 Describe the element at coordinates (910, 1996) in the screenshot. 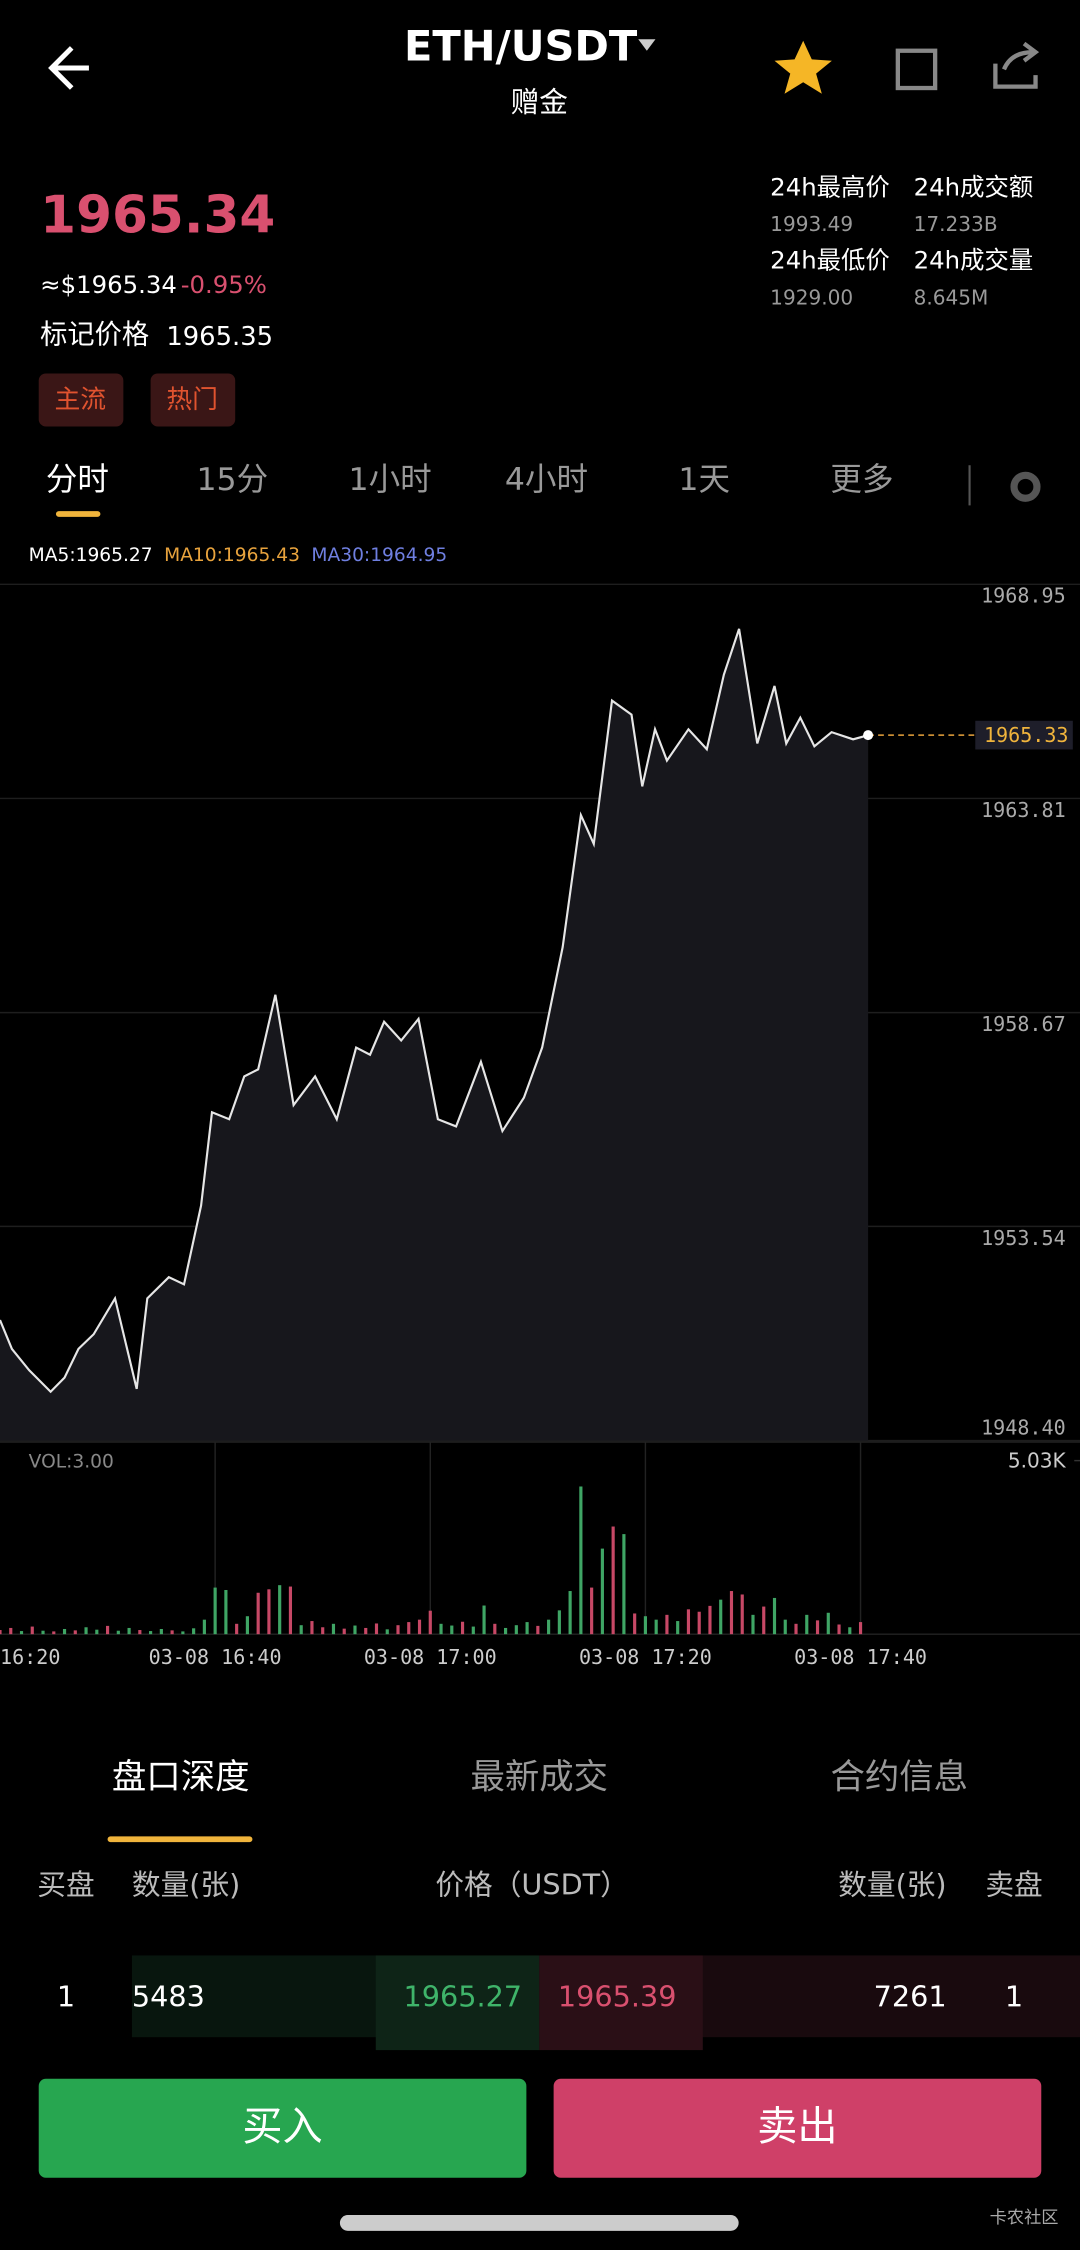

I see `order-cell: 7261` at that location.